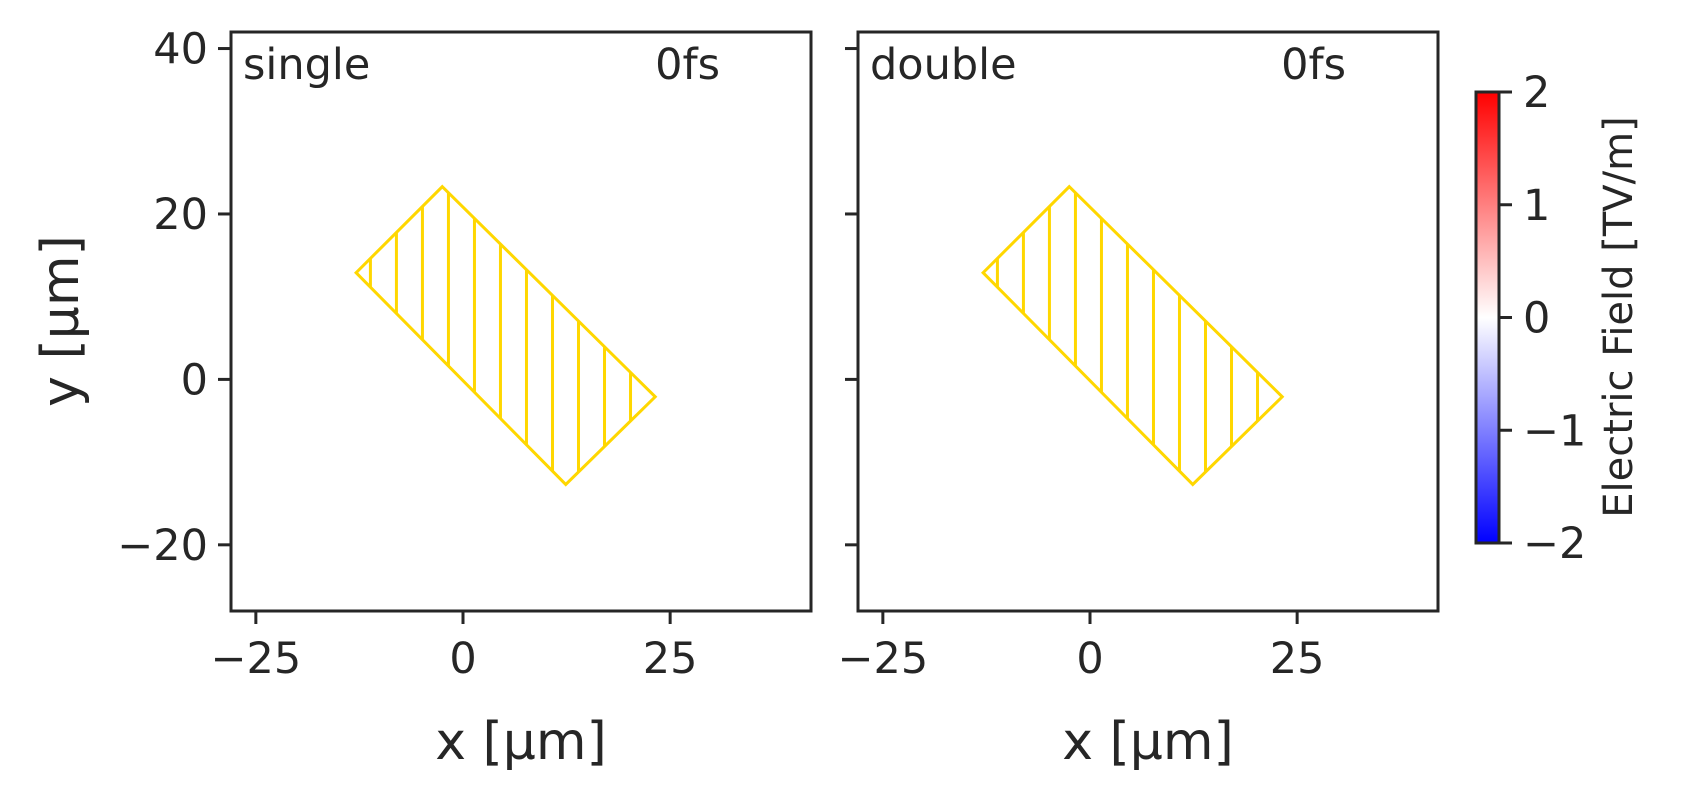 The image size is (1684, 800). What do you see at coordinates (1536, 93) in the screenshot?
I see `colorbar-tick-label: 2` at bounding box center [1536, 93].